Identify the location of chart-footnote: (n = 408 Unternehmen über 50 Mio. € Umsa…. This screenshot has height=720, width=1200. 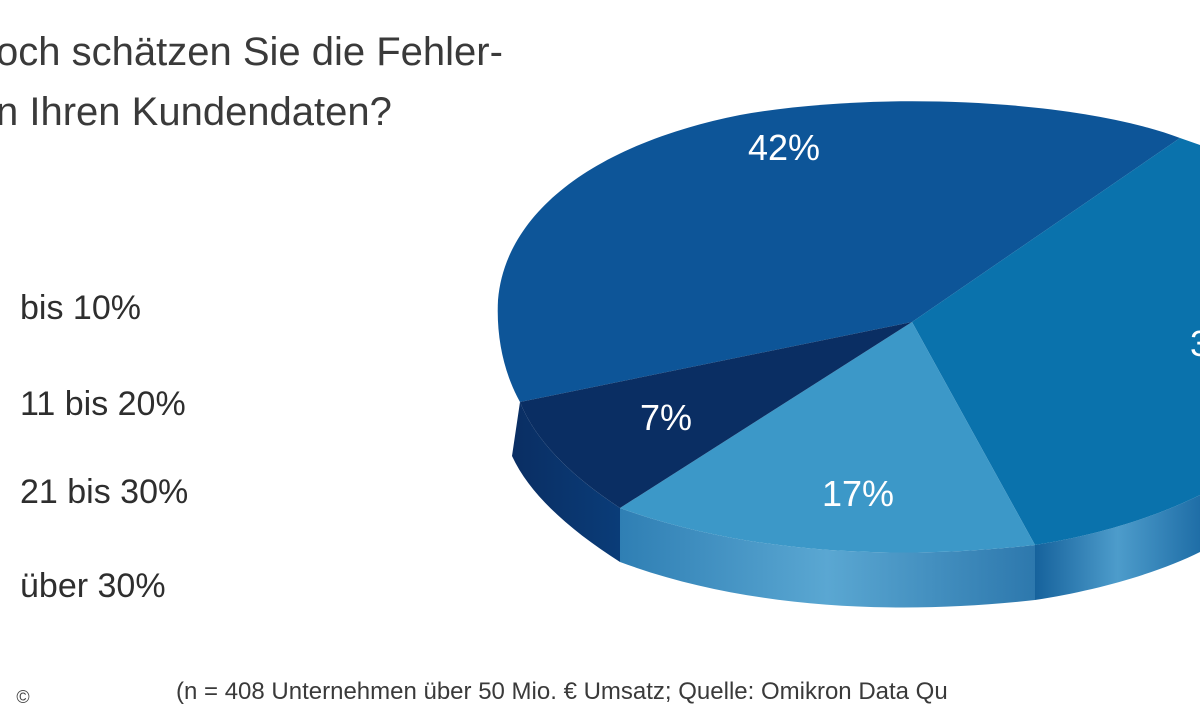
(562, 691).